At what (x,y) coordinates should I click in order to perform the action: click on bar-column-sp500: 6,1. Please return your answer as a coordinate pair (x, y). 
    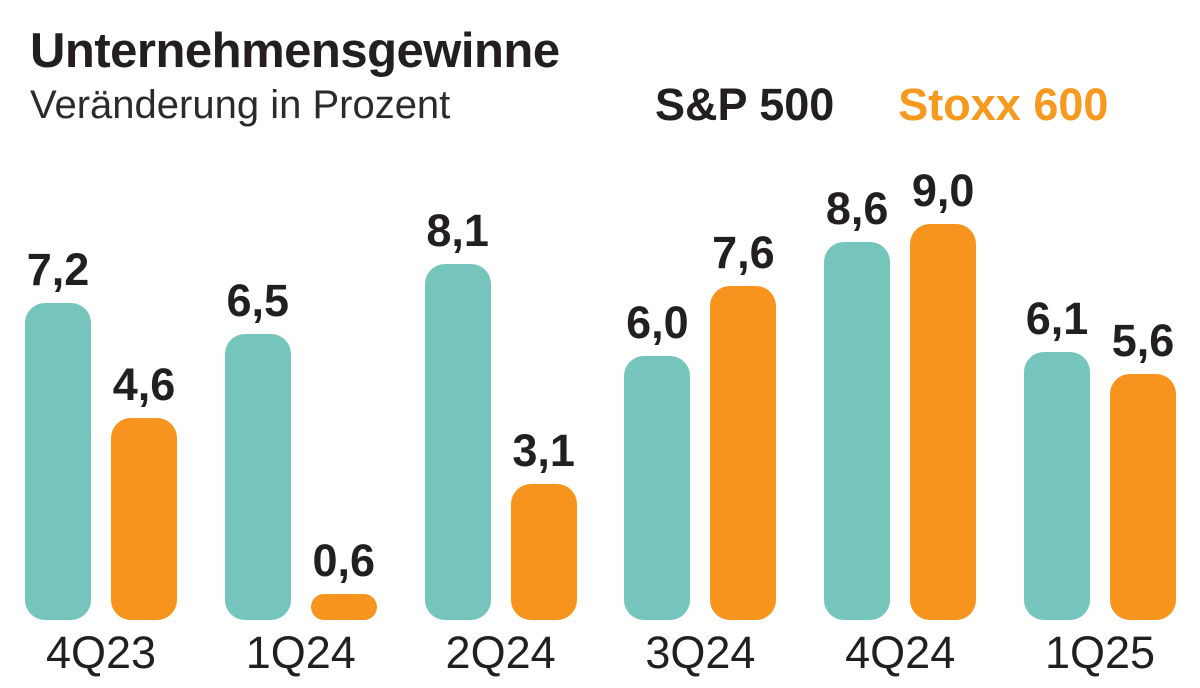
    Looking at the image, I should click on (1056, 456).